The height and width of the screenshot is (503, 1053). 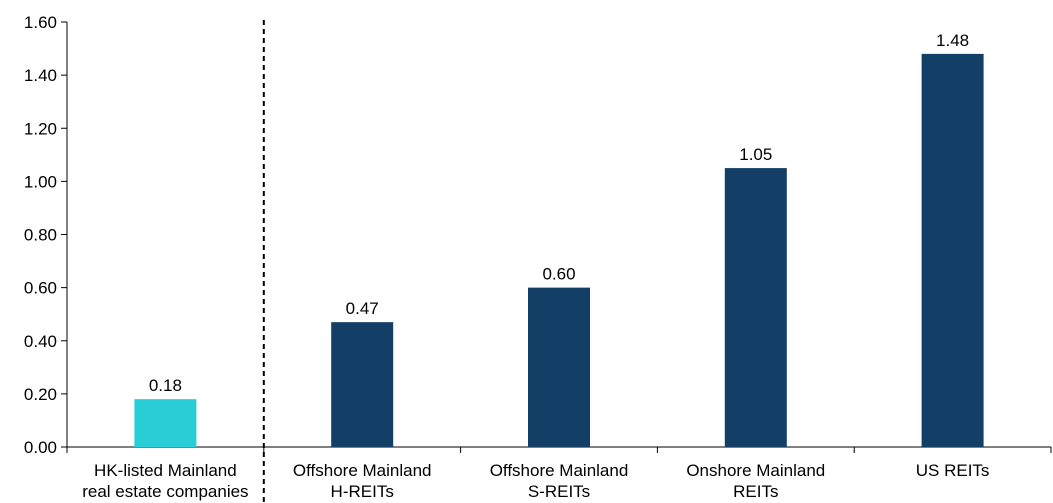 What do you see at coordinates (40, 447) in the screenshot?
I see `y-tick-label: 0.00` at bounding box center [40, 447].